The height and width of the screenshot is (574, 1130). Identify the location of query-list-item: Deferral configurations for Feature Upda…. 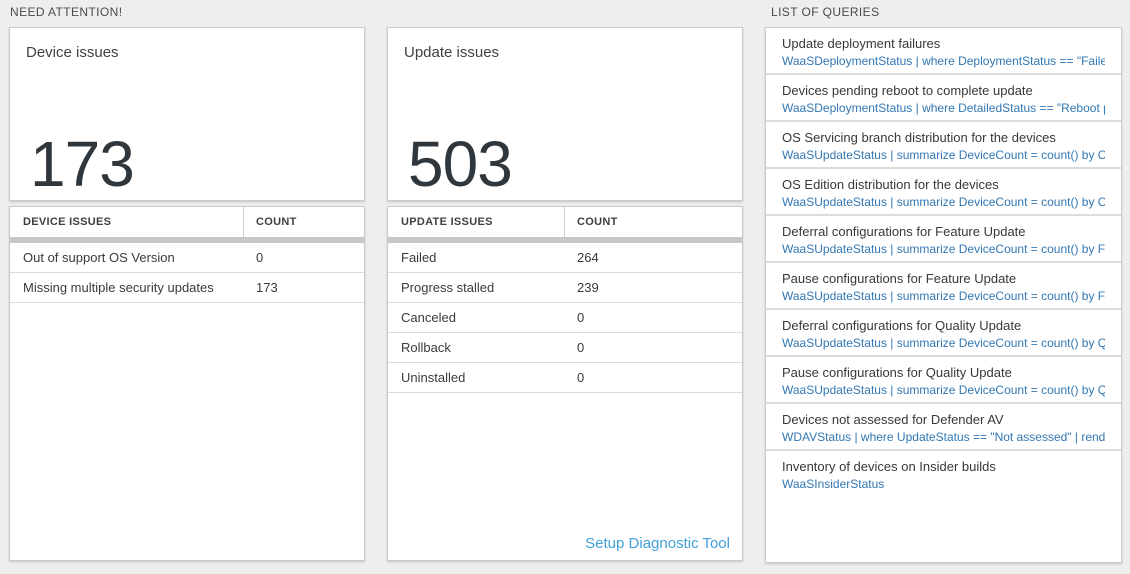
(943, 239).